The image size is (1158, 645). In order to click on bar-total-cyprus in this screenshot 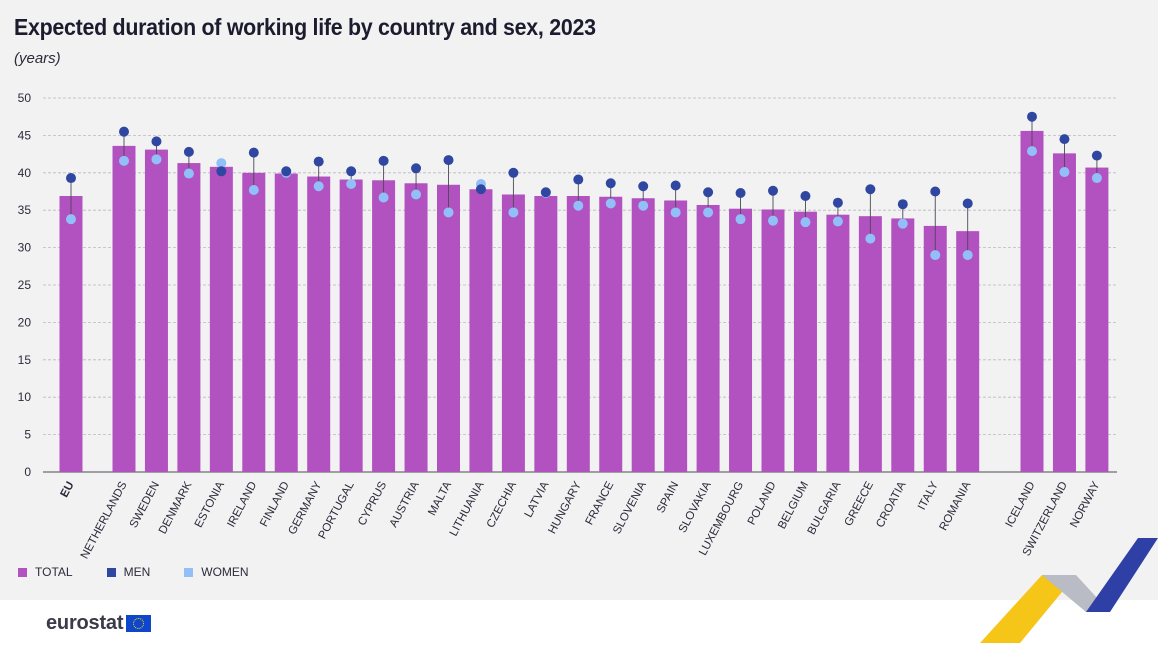, I will do `click(384, 326)`.